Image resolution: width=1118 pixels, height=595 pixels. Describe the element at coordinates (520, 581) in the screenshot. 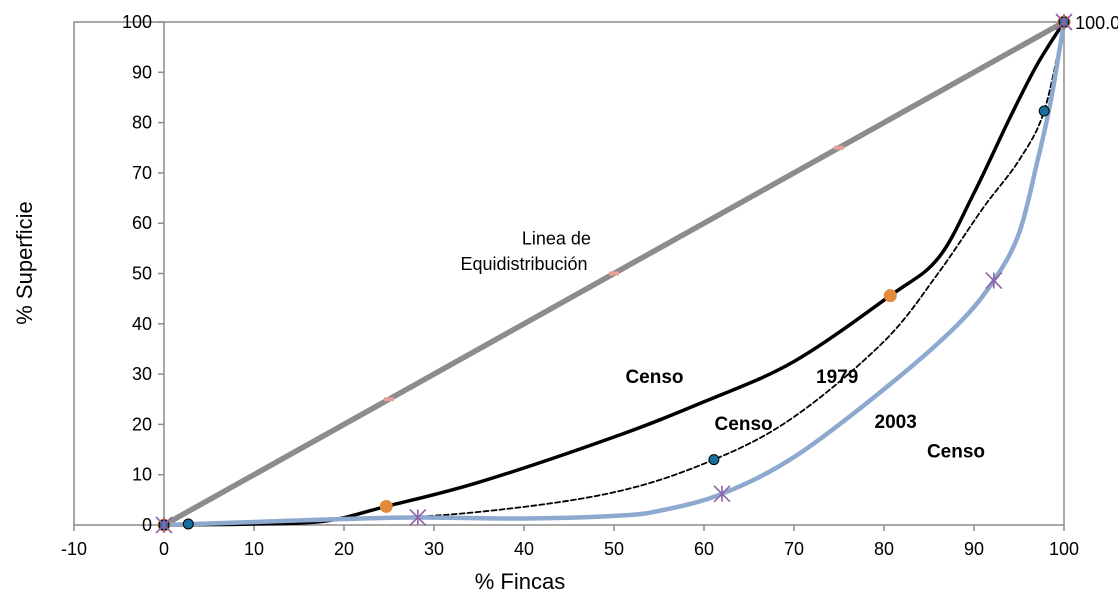

I see `x-axis-title: % Fincas` at that location.